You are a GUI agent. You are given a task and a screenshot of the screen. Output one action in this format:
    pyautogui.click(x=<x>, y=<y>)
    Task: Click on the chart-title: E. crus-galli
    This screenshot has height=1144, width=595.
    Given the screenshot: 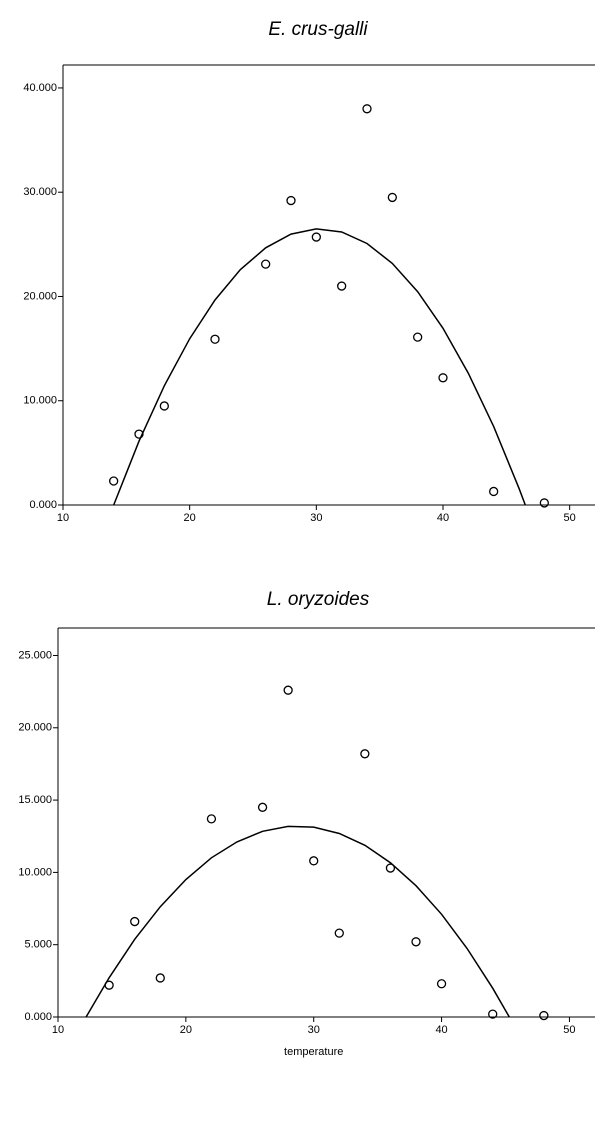 What is the action you would take?
    pyautogui.click(x=318, y=29)
    